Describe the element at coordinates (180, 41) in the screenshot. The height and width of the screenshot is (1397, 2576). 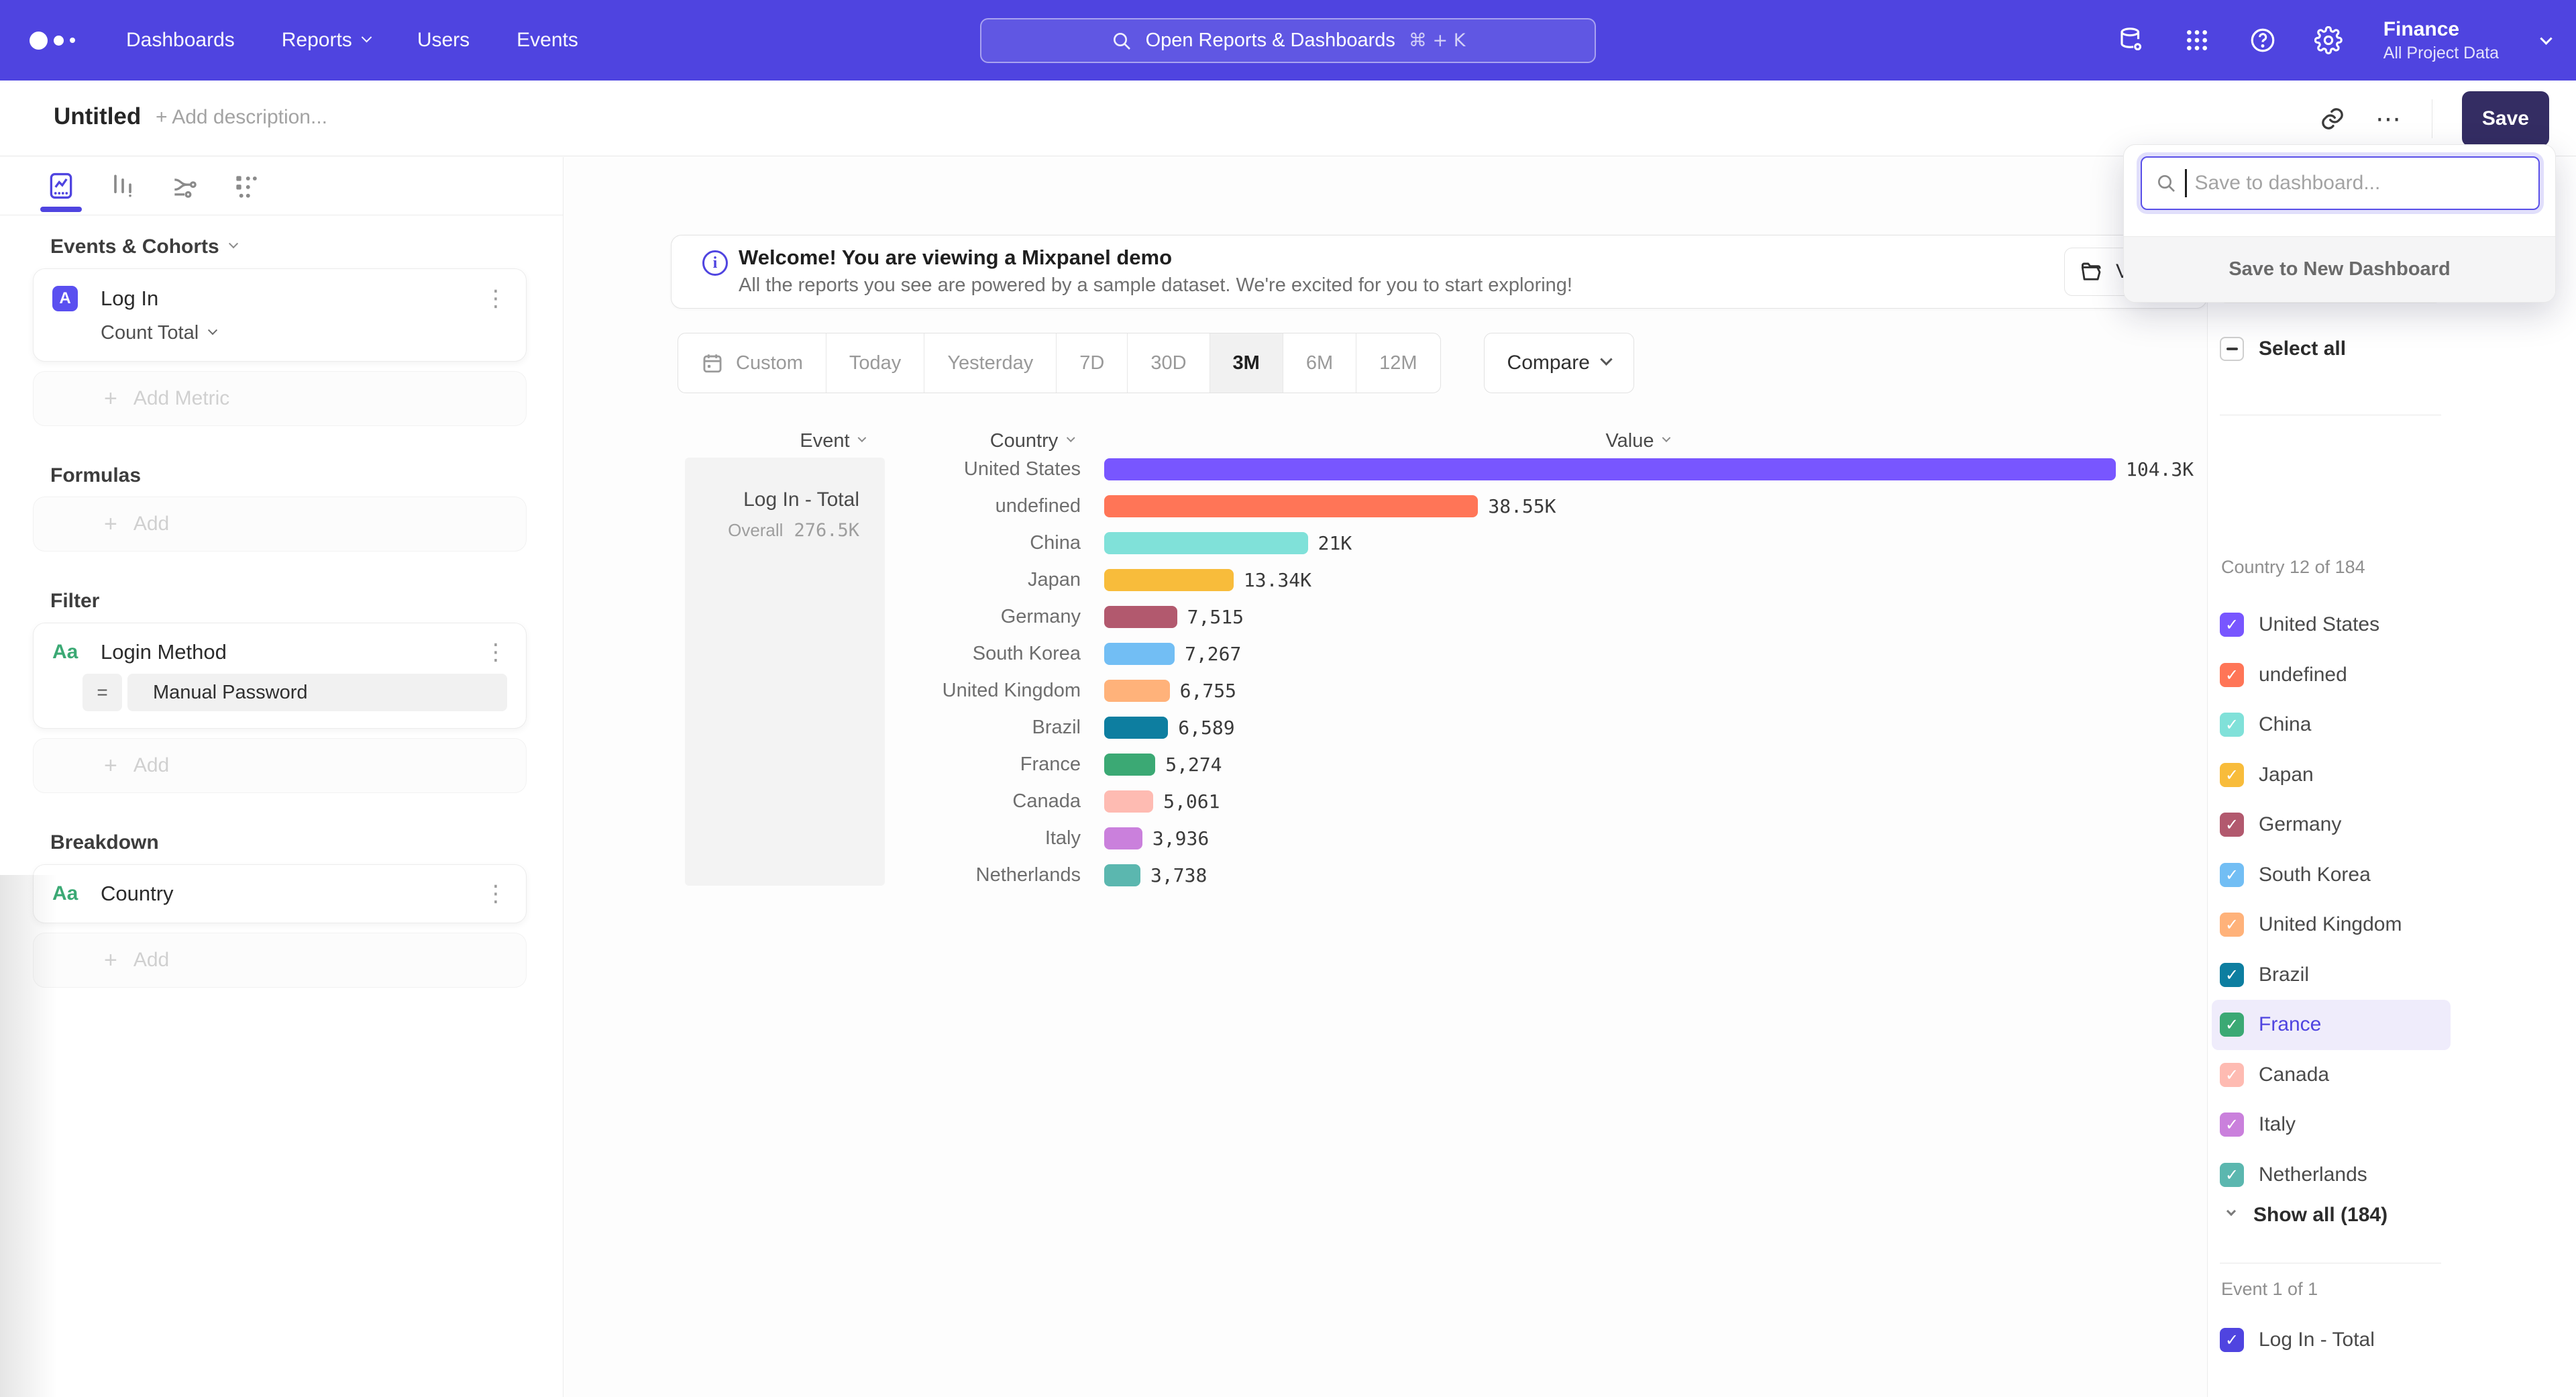
I see `nav-link-dashboards: Dashboards` at that location.